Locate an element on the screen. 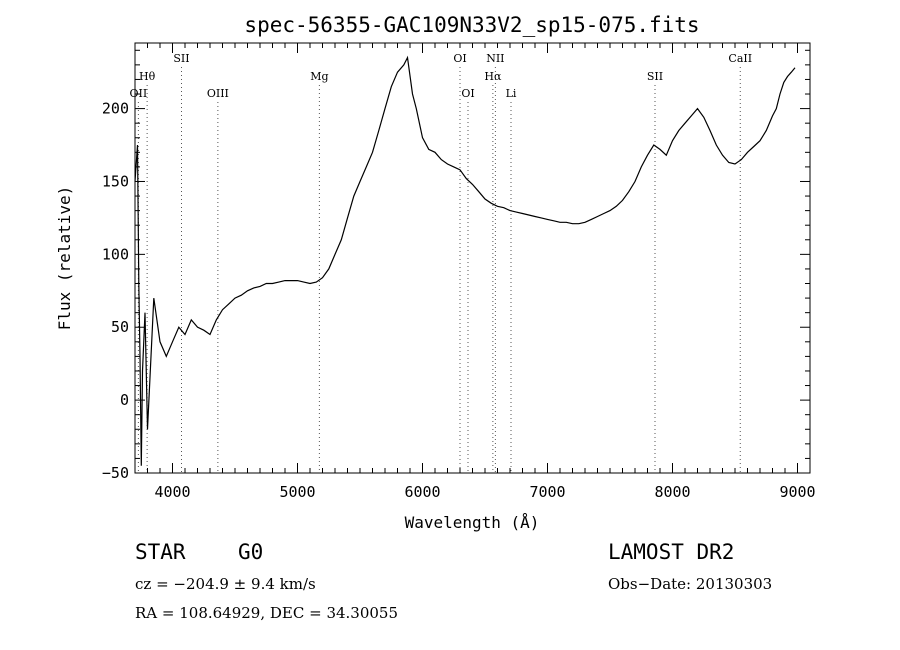  x-axis-label: Wavelength (Å) is located at coordinates (472, 522).